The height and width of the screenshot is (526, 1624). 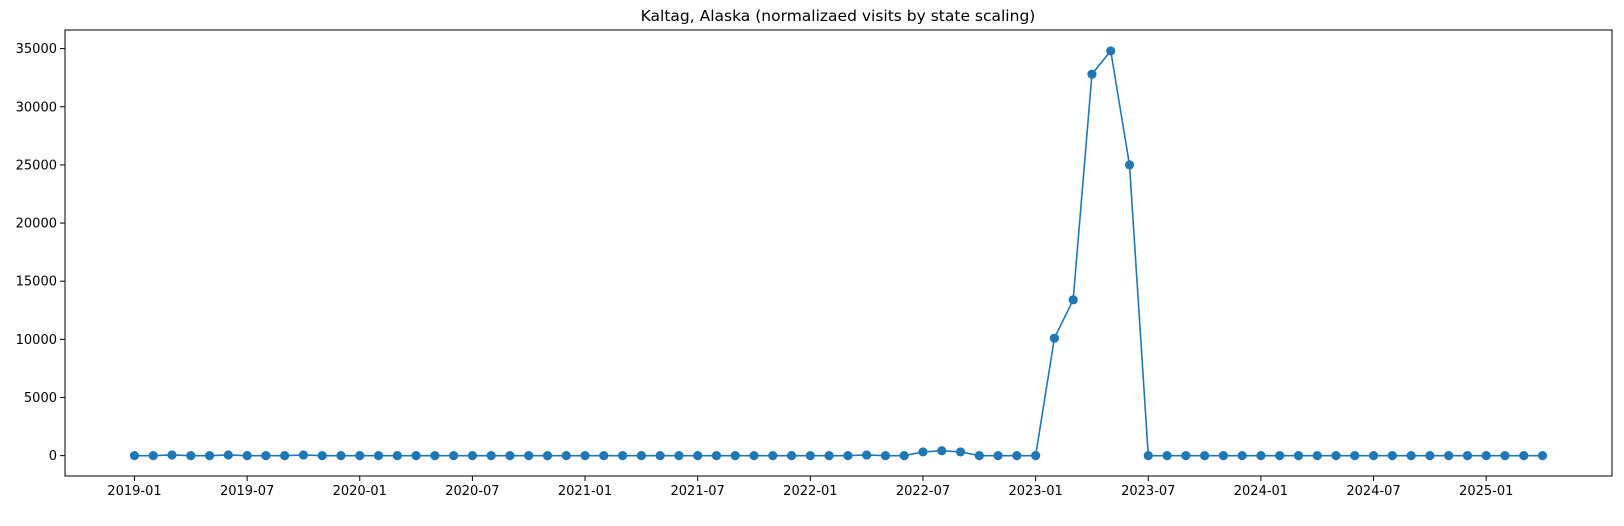 I want to click on x-tick-label: 2019-07, so click(x=247, y=491).